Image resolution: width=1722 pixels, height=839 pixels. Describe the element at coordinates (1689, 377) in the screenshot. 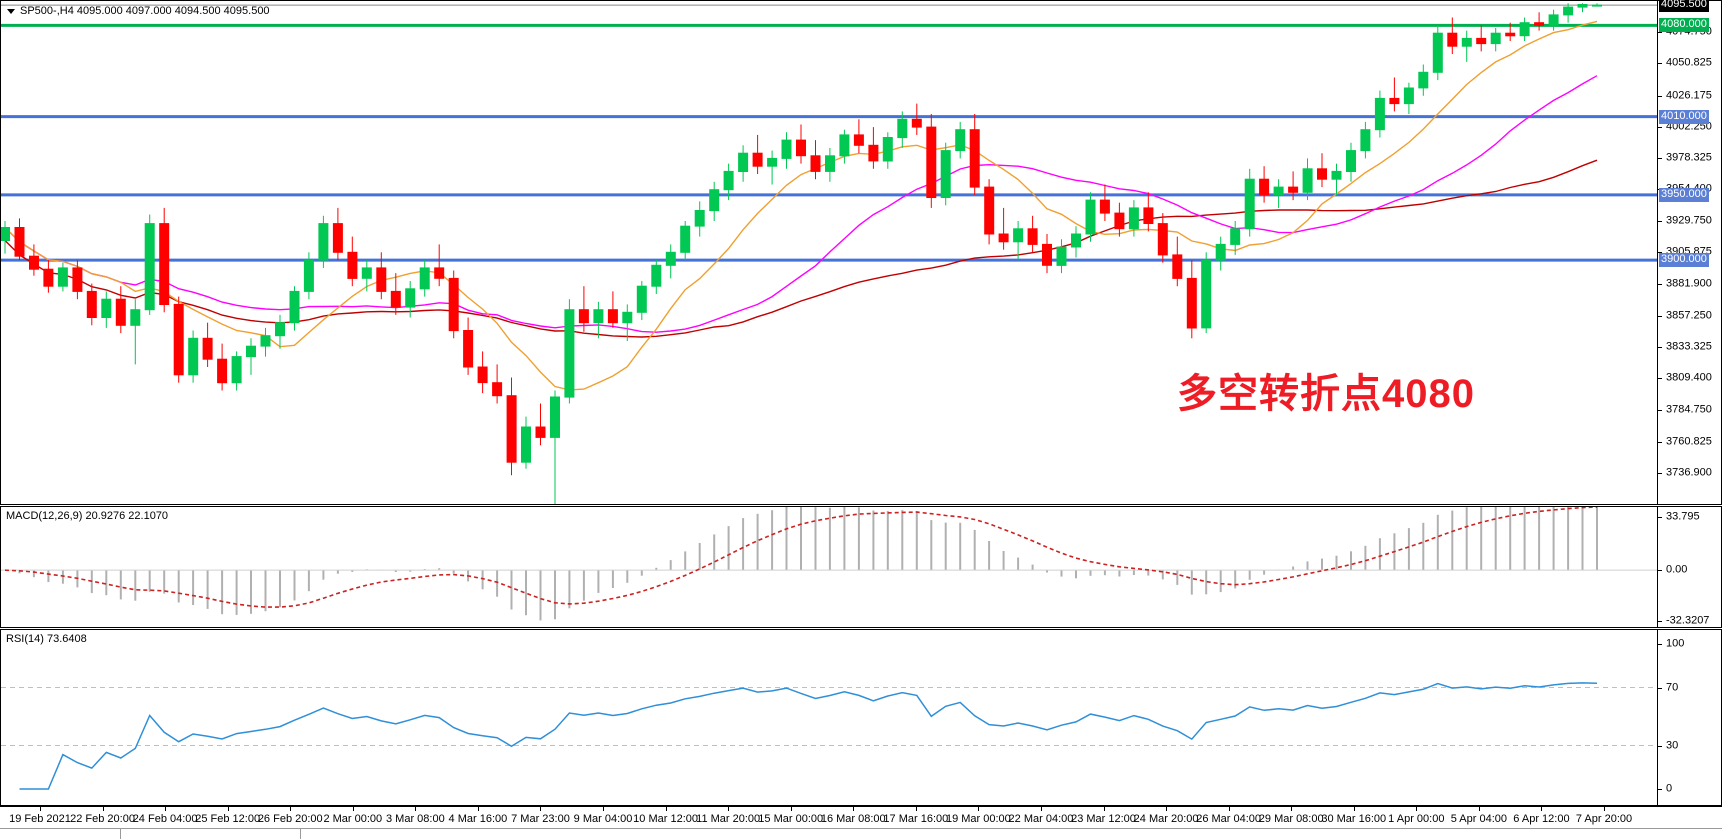

I see `price-axis-label: 3809.400` at that location.